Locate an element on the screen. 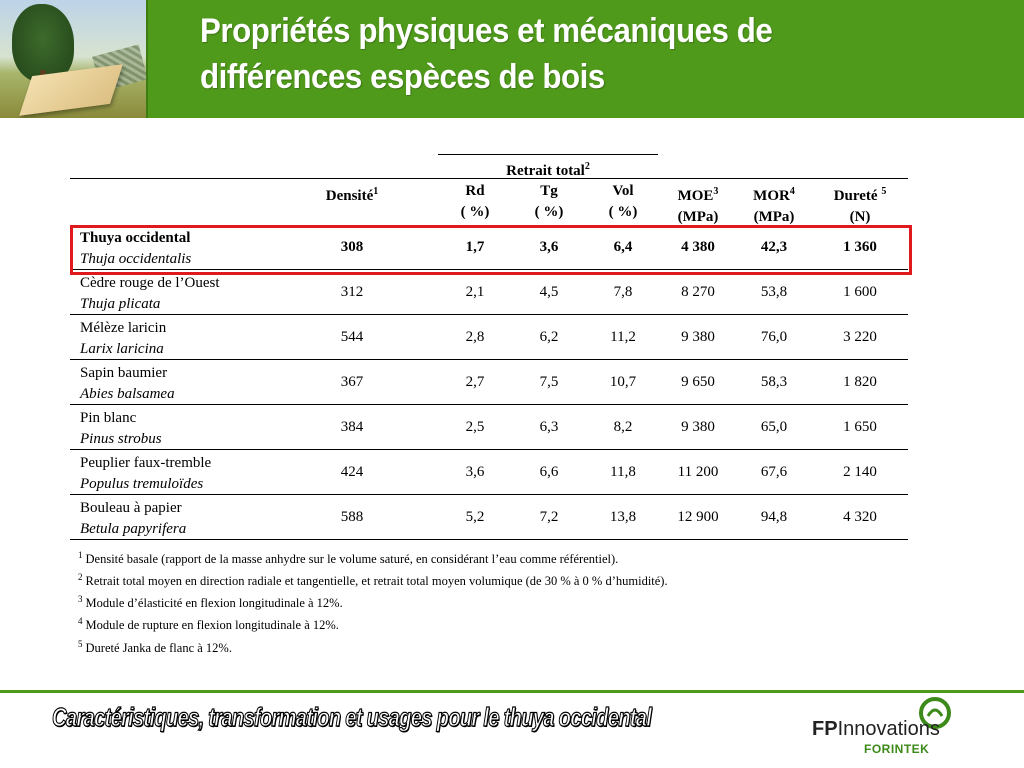 This screenshot has width=1024, height=768. table-cell: 6,4 is located at coordinates (623, 247).